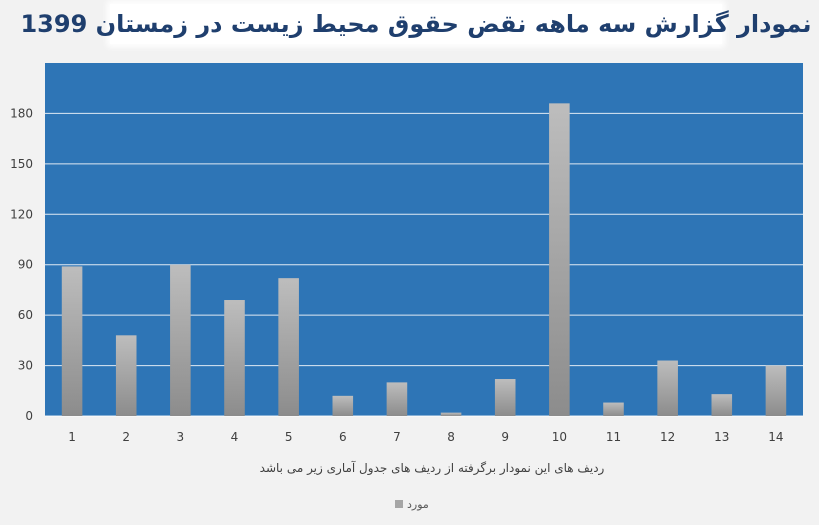  Describe the element at coordinates (181, 437) in the screenshot. I see `x-tick-label: 3` at that location.